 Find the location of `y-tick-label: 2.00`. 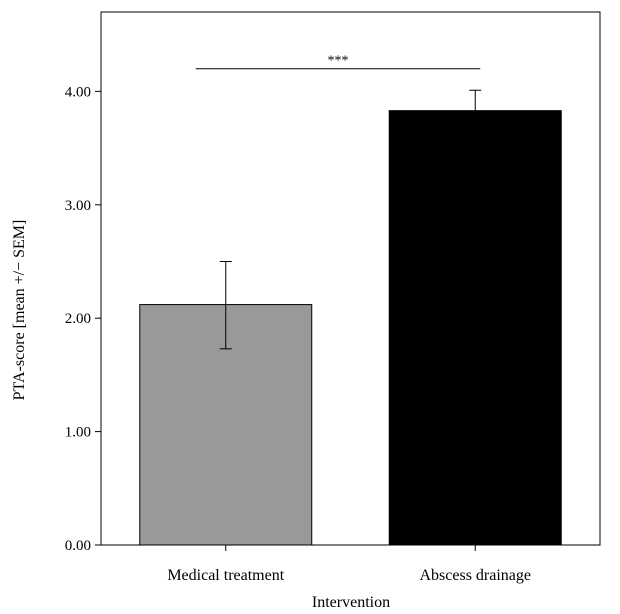

y-tick-label: 2.00 is located at coordinates (78, 319).